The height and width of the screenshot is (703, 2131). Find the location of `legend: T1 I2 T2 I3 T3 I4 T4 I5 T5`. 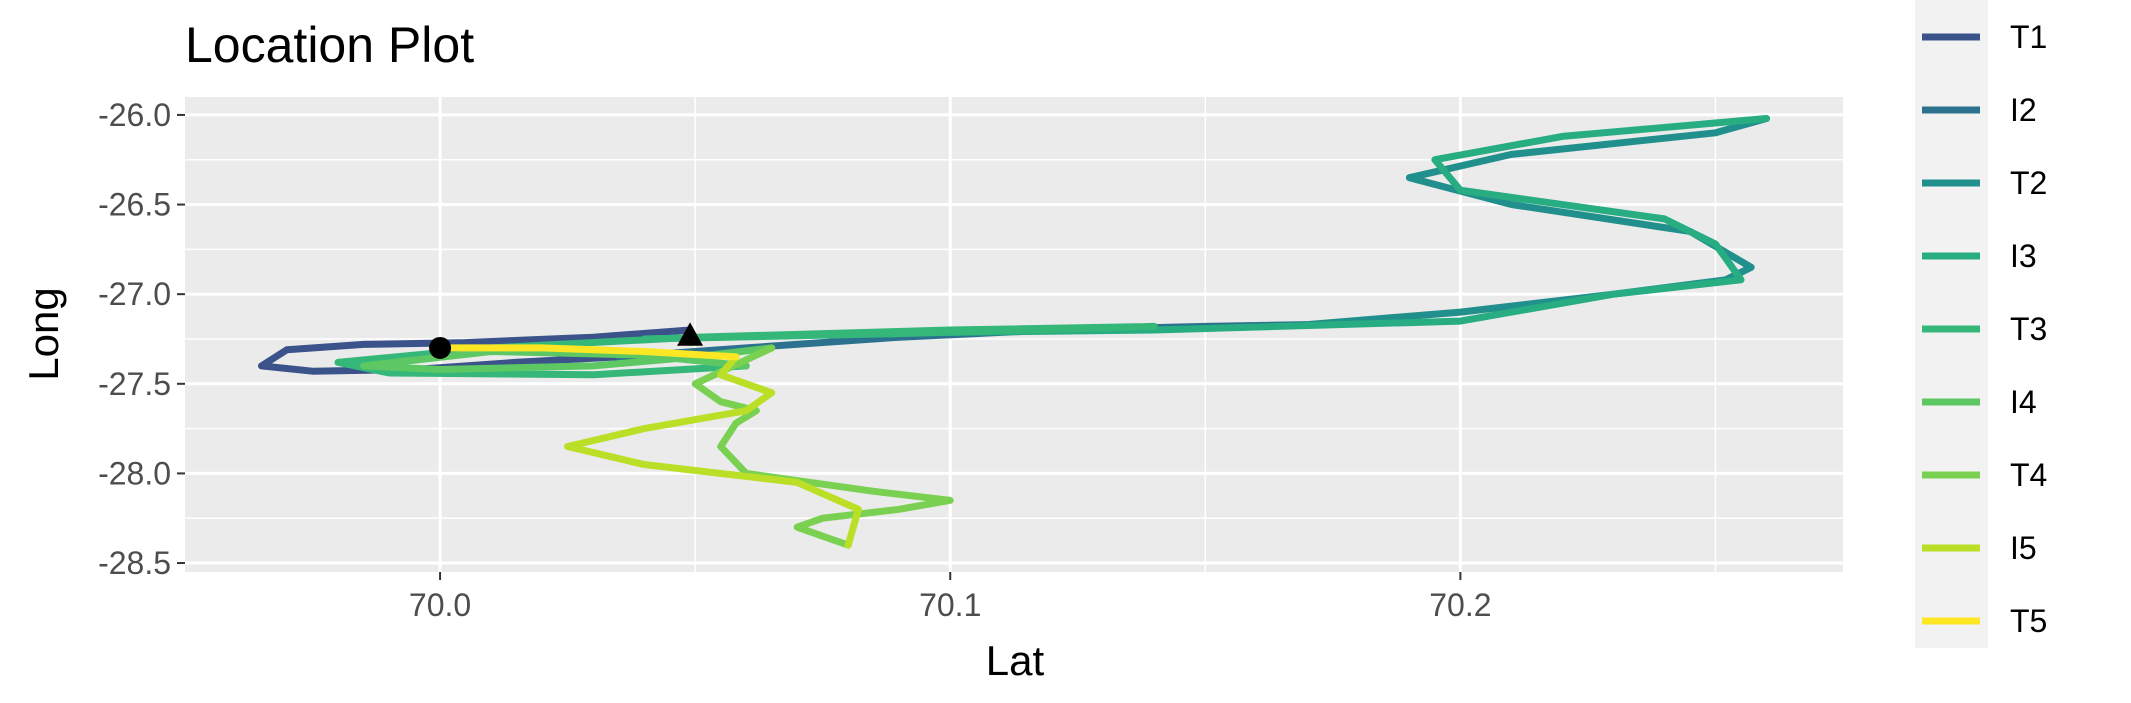

legend: T1 I2 T2 I3 T3 I4 T4 I5 T5 is located at coordinates (1984, 329).